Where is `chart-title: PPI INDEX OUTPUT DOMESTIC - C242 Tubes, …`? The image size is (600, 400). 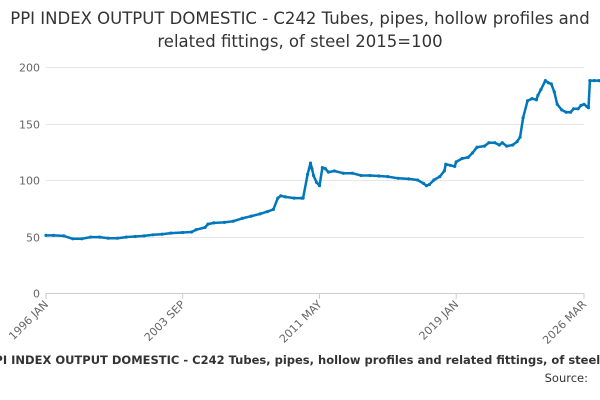
chart-title: PPI INDEX OUTPUT DOMESTIC - C242 Tubes, … is located at coordinates (300, 30).